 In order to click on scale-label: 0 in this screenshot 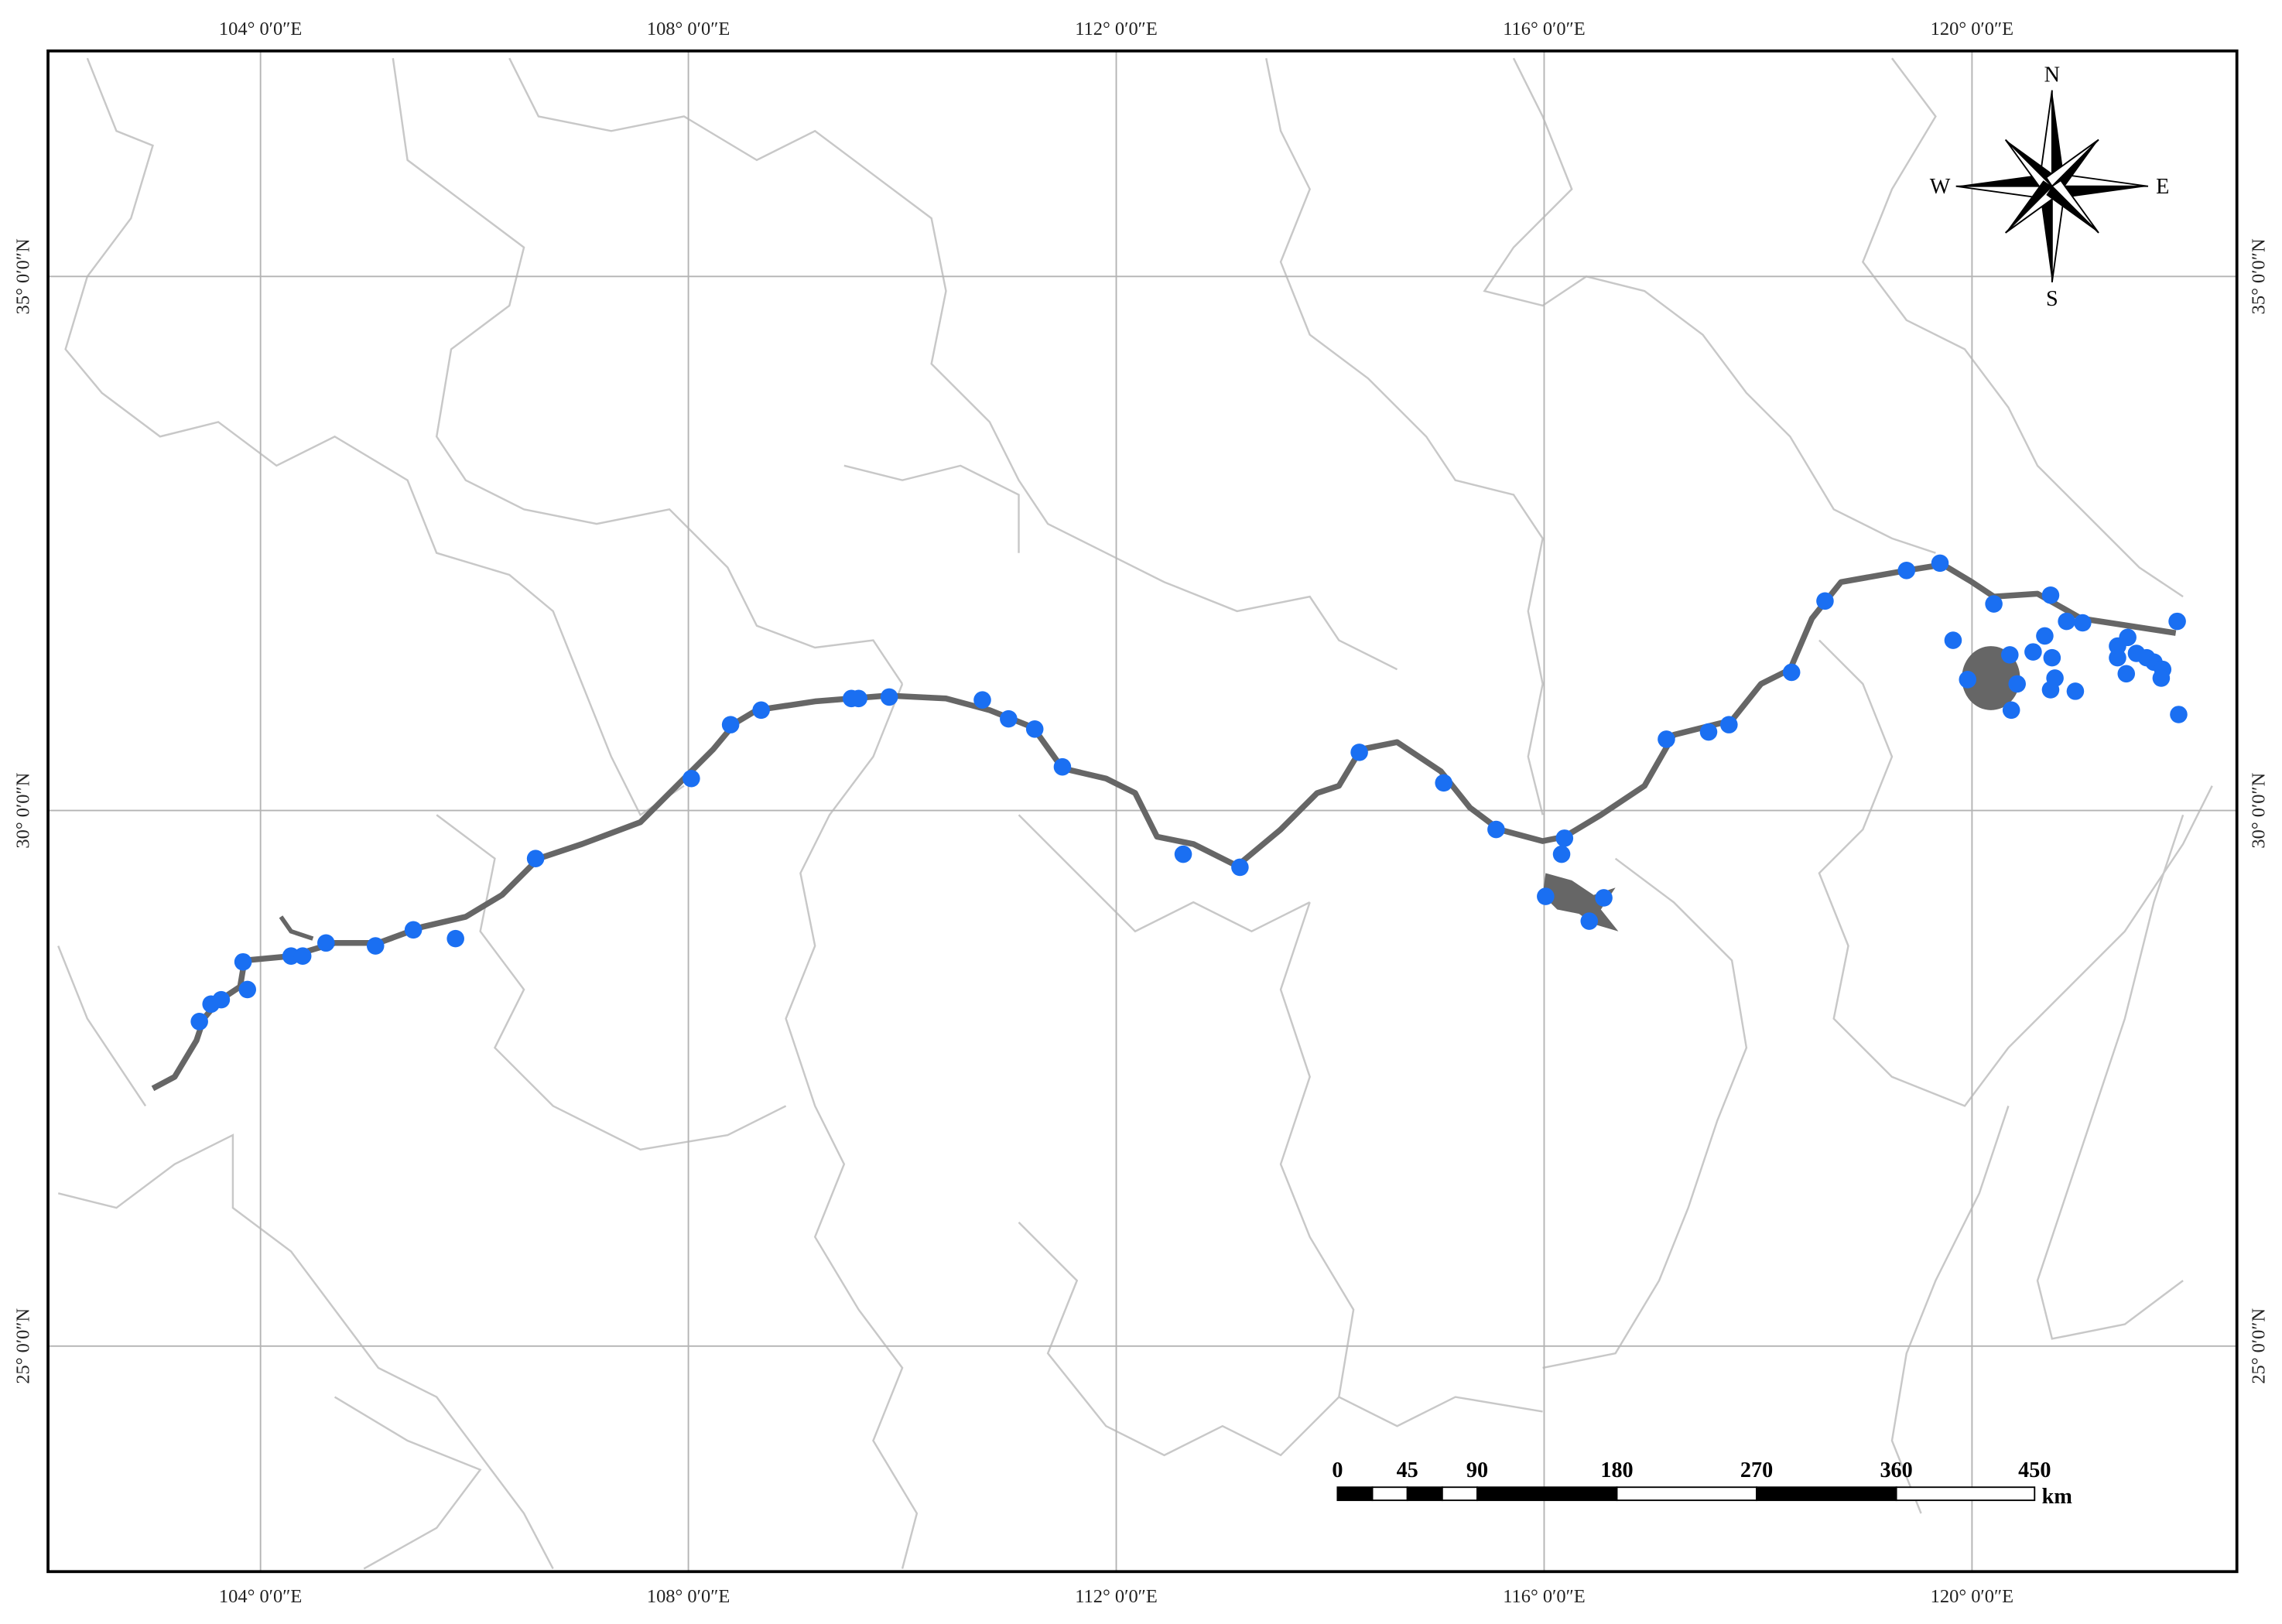, I will do `click(1337, 1470)`.